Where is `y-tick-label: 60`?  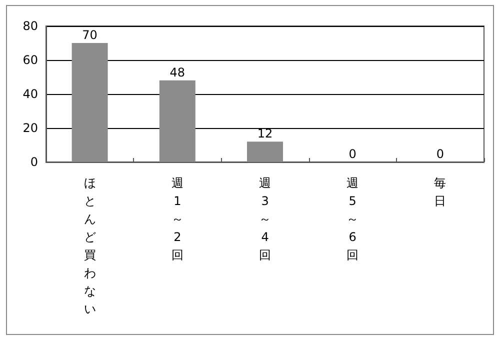 y-tick-label: 60 is located at coordinates (30, 60).